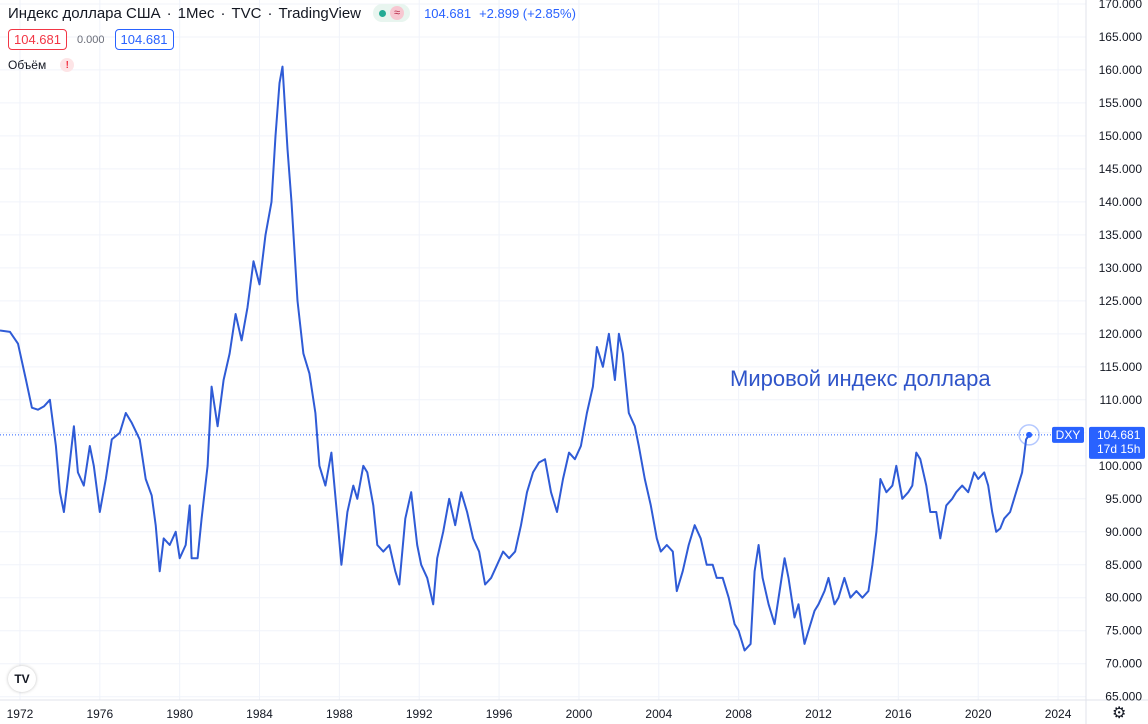 The width and height of the screenshot is (1148, 724). What do you see at coordinates (1121, 103) in the screenshot?
I see `y-tick-label: 155.000` at bounding box center [1121, 103].